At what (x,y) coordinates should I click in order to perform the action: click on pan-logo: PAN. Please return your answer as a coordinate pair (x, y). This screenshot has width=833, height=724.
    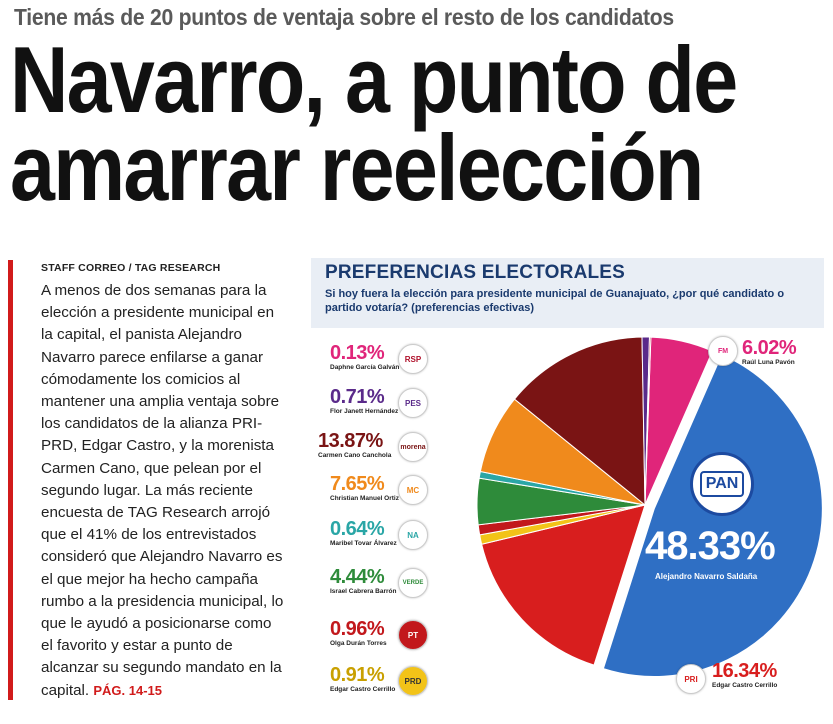
    Looking at the image, I should click on (722, 484).